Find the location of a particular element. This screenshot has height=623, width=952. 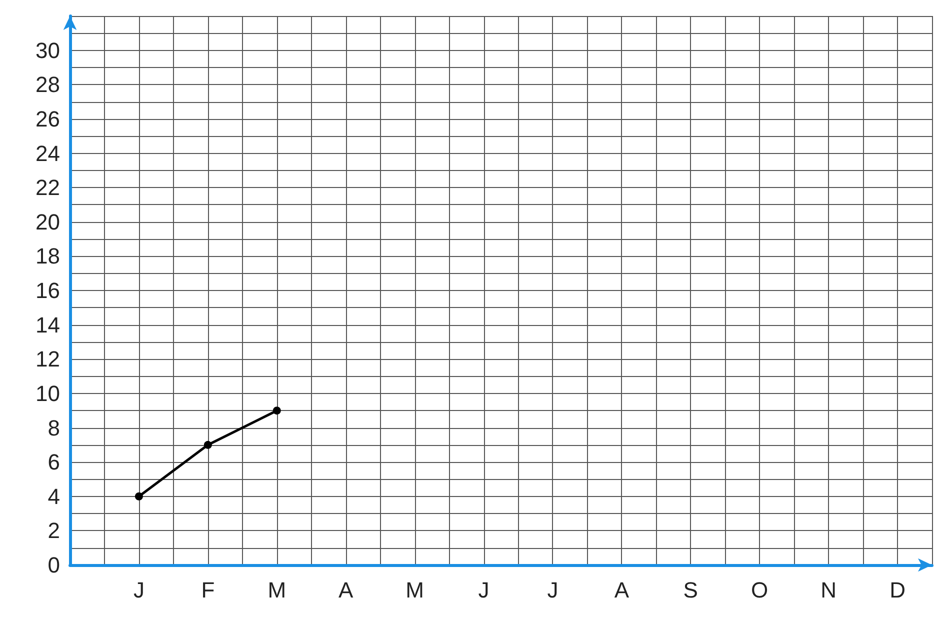

y-tick-label: 20 is located at coordinates (48, 221).